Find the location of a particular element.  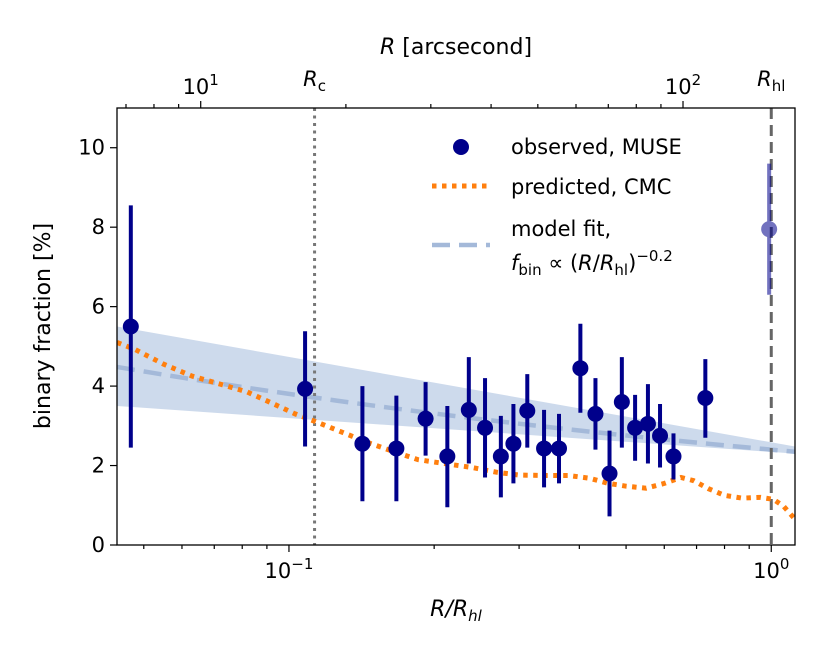

y-tick-label-5: 10 is located at coordinates (91, 148).